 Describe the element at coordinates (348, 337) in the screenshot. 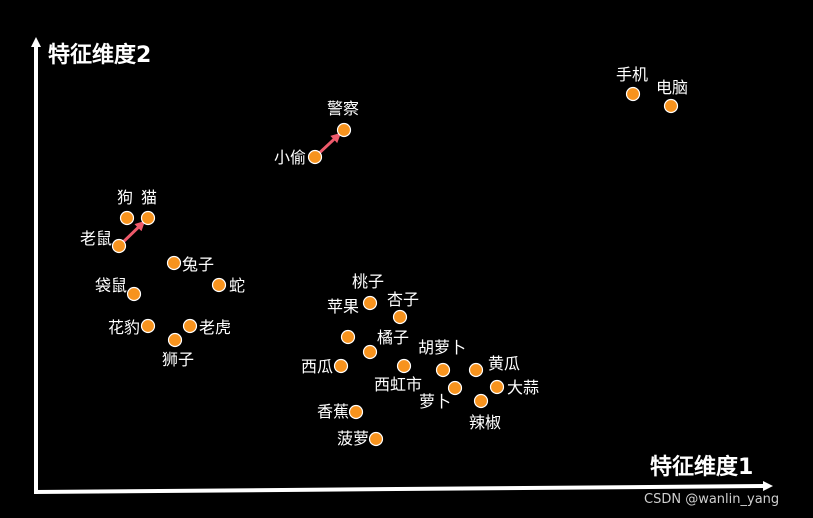

I see `point-apple` at that location.